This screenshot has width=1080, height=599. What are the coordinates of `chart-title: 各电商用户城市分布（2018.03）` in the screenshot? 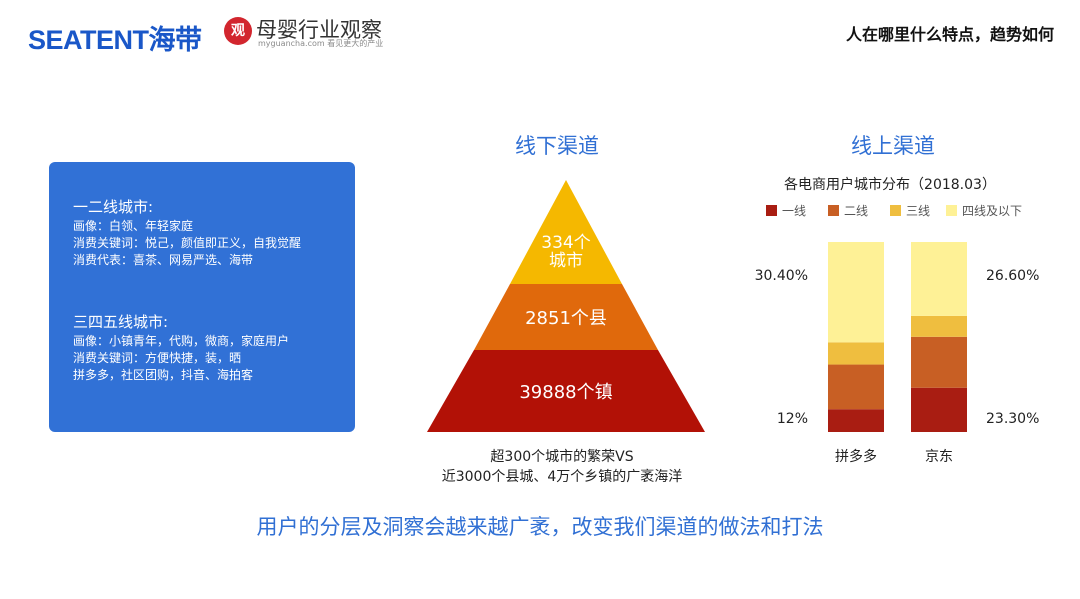 It's located at (890, 184).